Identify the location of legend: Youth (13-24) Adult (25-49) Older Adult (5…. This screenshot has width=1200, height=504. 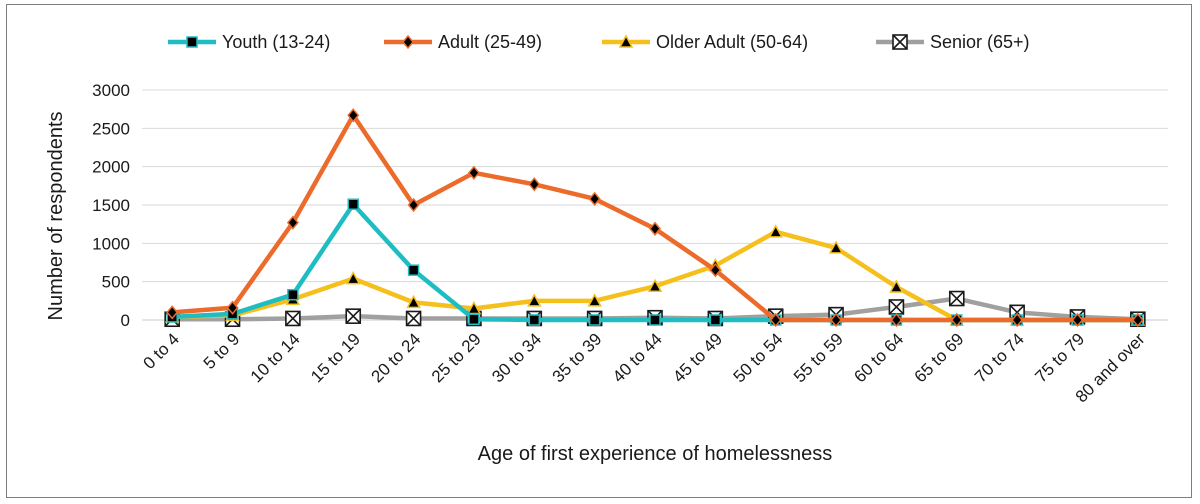
(599, 42).